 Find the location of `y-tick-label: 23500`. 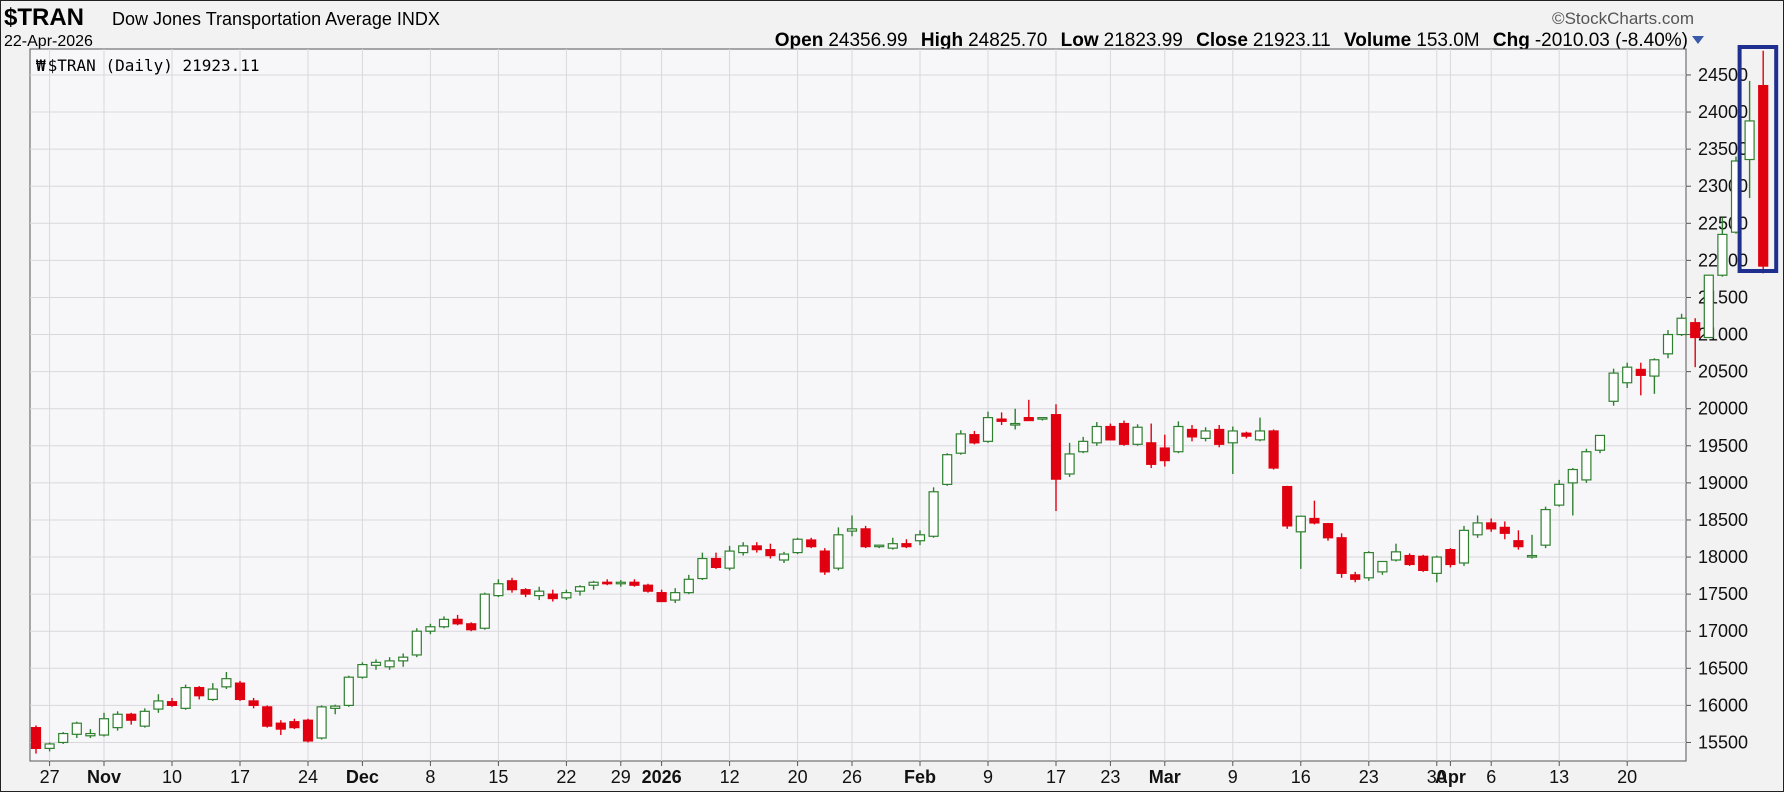

y-tick-label: 23500 is located at coordinates (1723, 149).